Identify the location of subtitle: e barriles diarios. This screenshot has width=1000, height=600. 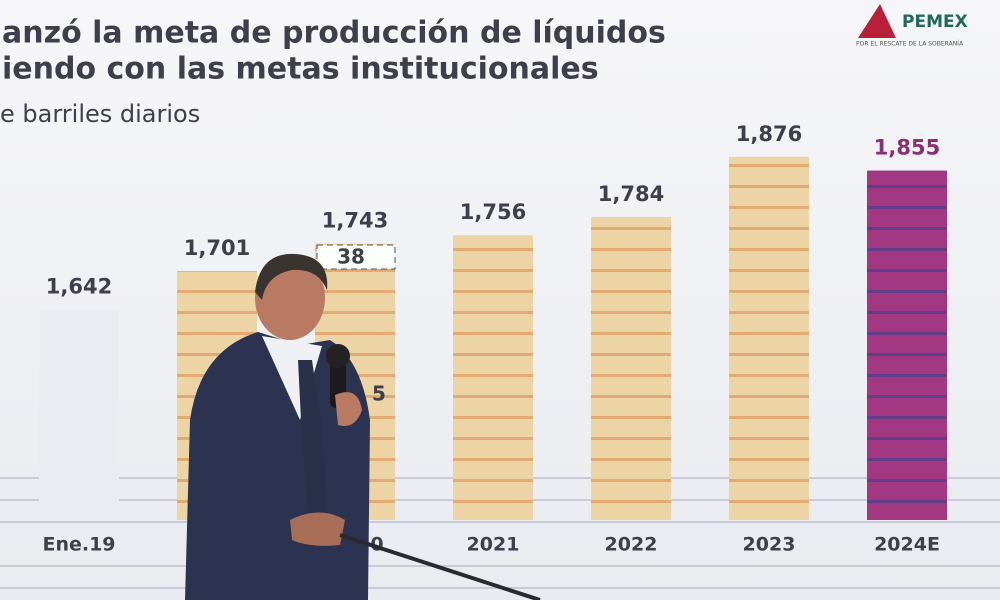
(100, 114).